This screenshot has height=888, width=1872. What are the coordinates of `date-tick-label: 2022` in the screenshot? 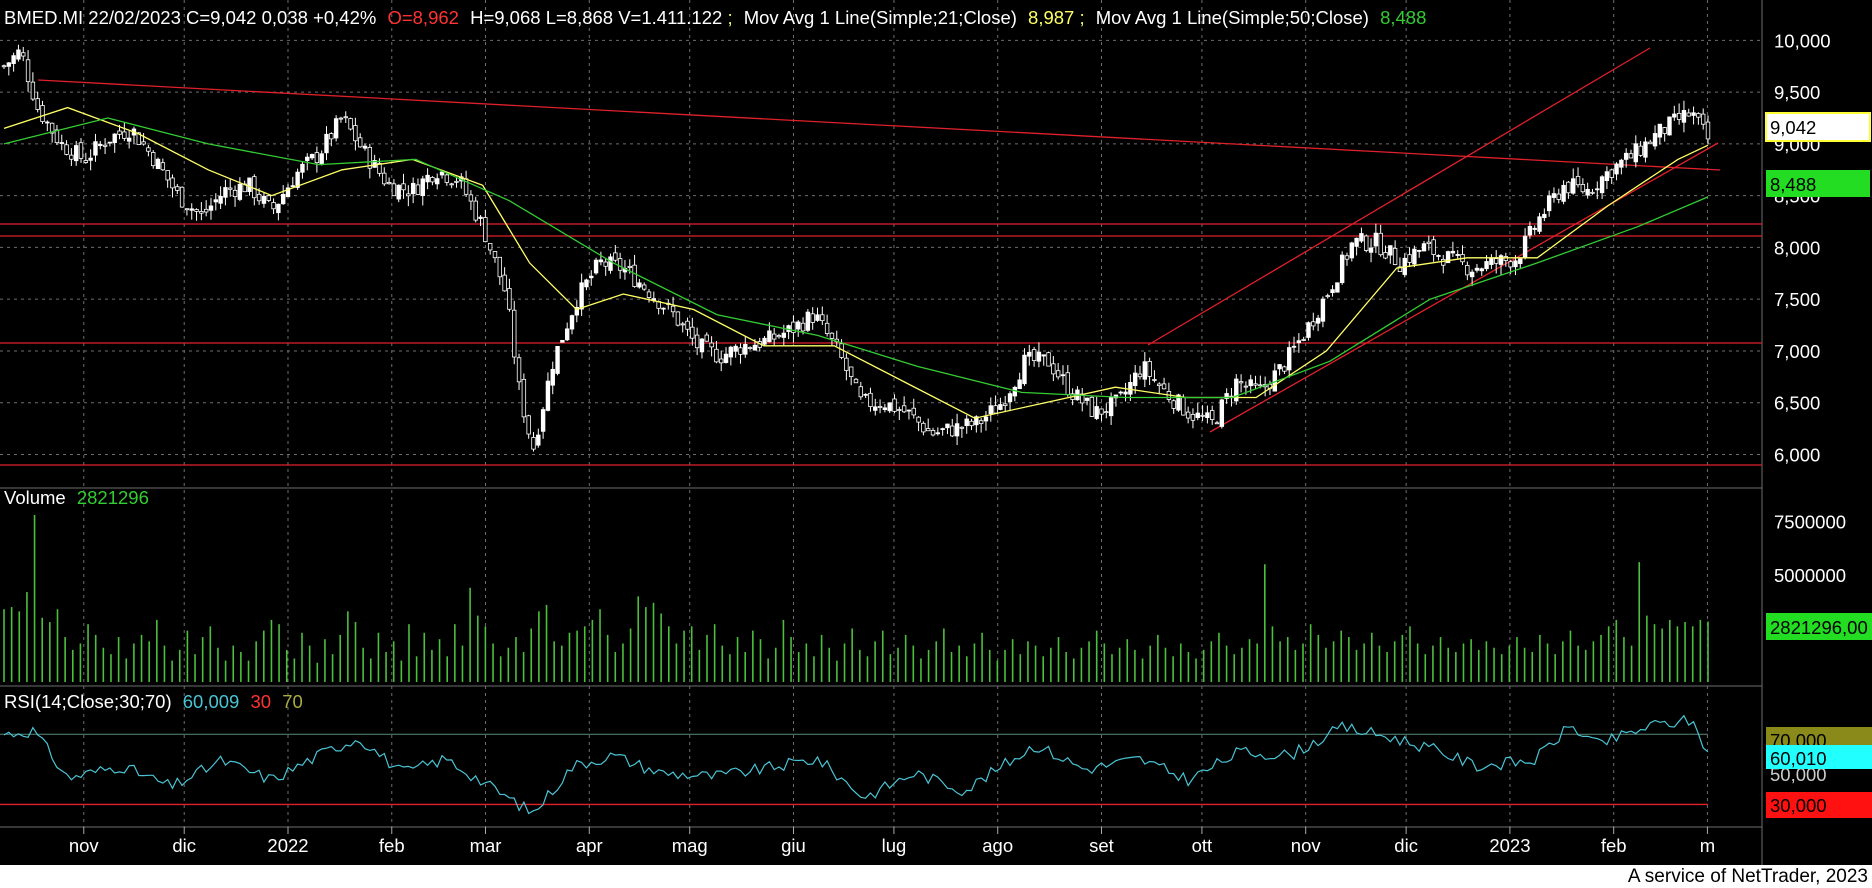 It's located at (287, 845).